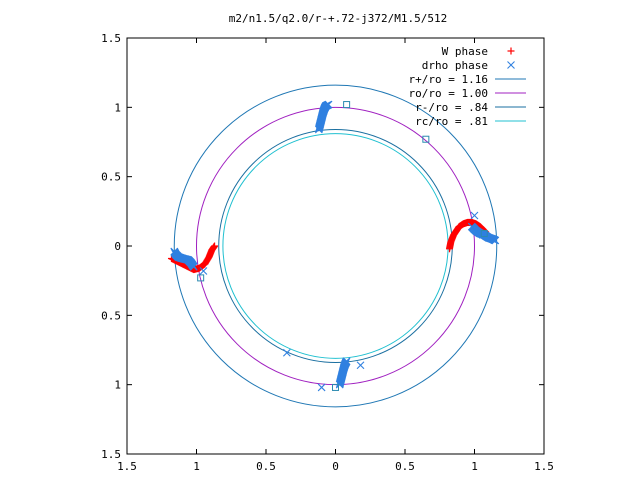 Image resolution: width=640 pixels, height=480 pixels. Describe the element at coordinates (455, 65) in the screenshot. I see `legend-label-1: drho phase` at that location.